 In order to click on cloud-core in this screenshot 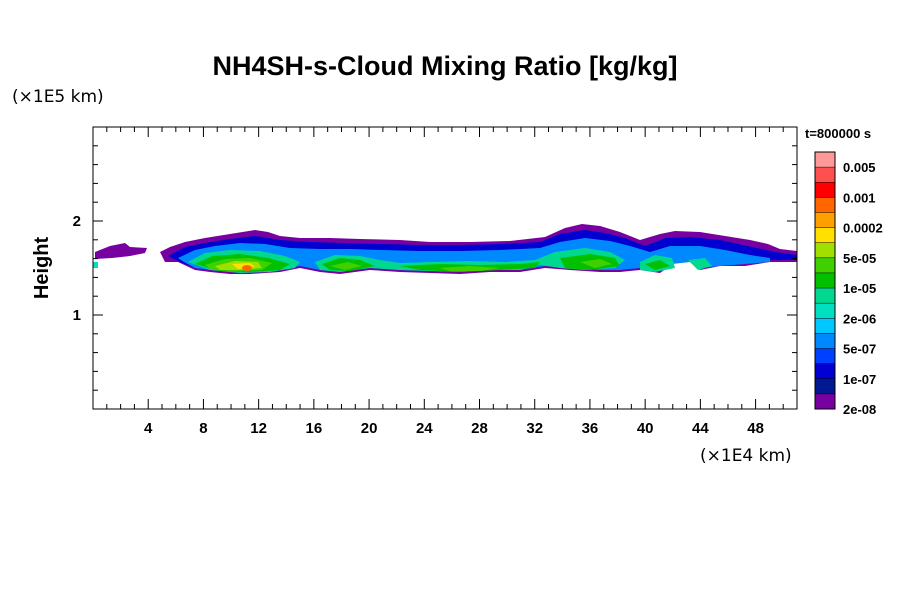, I will do `click(247, 268)`.